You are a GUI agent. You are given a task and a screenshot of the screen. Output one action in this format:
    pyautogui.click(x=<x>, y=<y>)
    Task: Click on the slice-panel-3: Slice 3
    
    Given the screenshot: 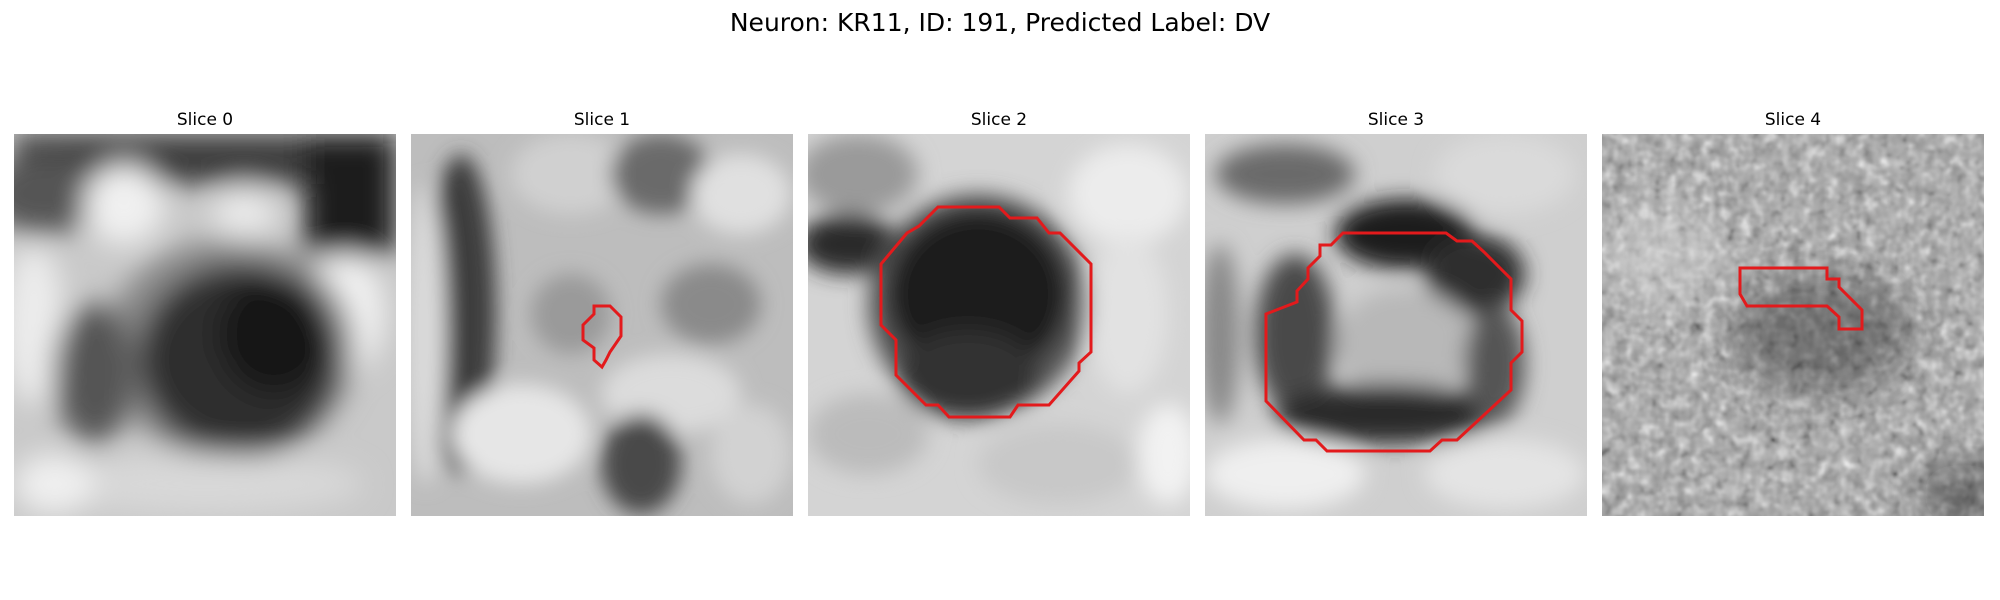 What is the action you would take?
    pyautogui.click(x=1396, y=314)
    